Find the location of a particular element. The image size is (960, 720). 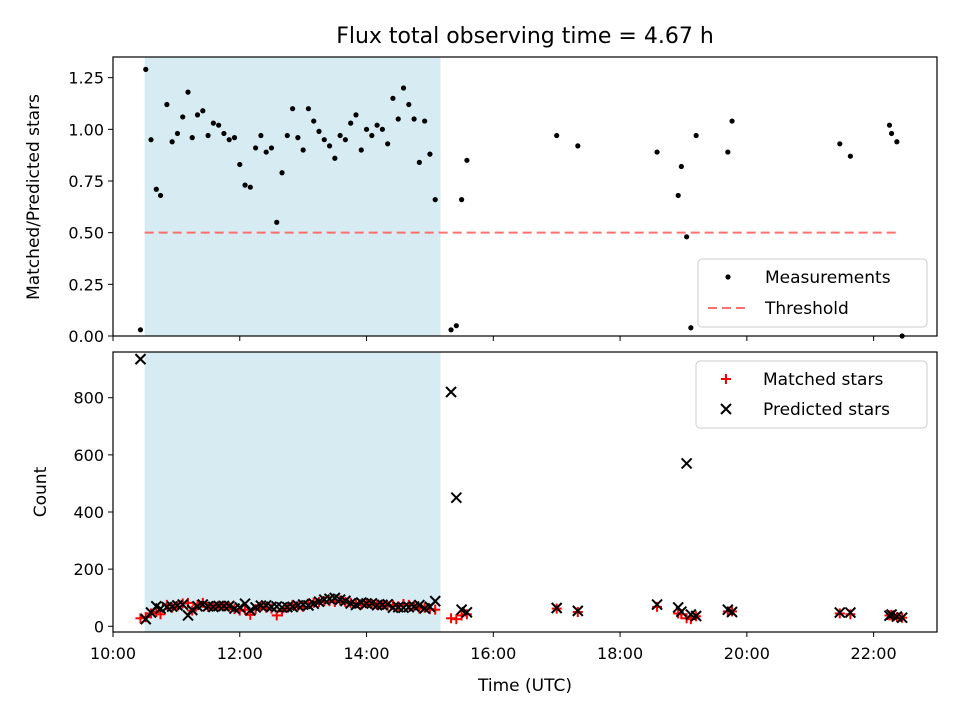

y-tick-label: 600 is located at coordinates (88, 455).